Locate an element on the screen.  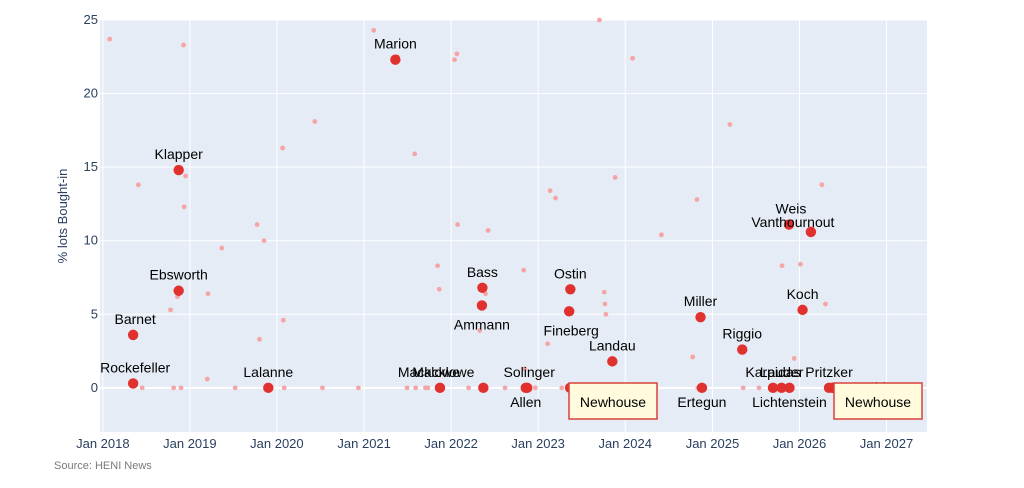
x-tick-label: Jan 2026 is located at coordinates (800, 443).